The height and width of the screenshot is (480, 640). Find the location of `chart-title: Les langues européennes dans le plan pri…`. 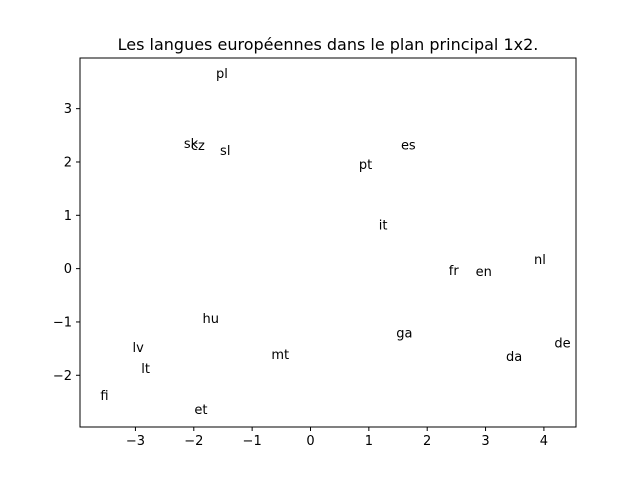

chart-title: Les langues européennes dans le plan pri… is located at coordinates (328, 44).